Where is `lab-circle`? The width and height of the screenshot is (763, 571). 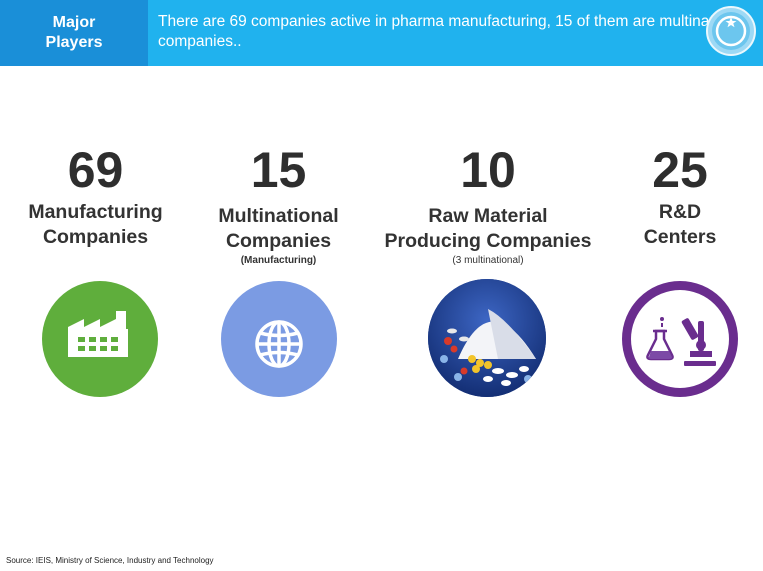 lab-circle is located at coordinates (680, 339).